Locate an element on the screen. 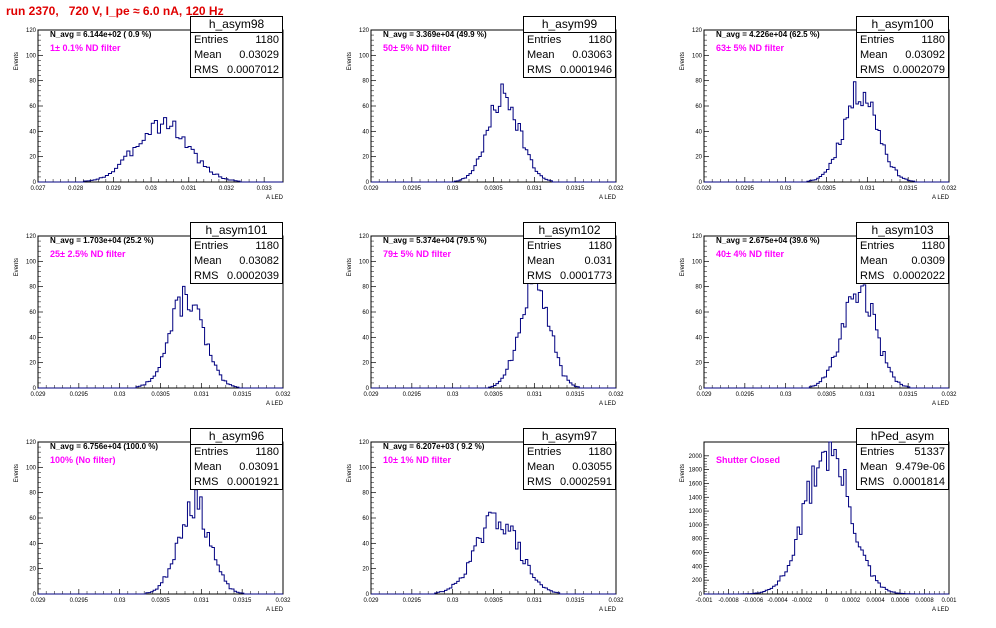  y-tick-label: 100 is located at coordinates (31, 468).